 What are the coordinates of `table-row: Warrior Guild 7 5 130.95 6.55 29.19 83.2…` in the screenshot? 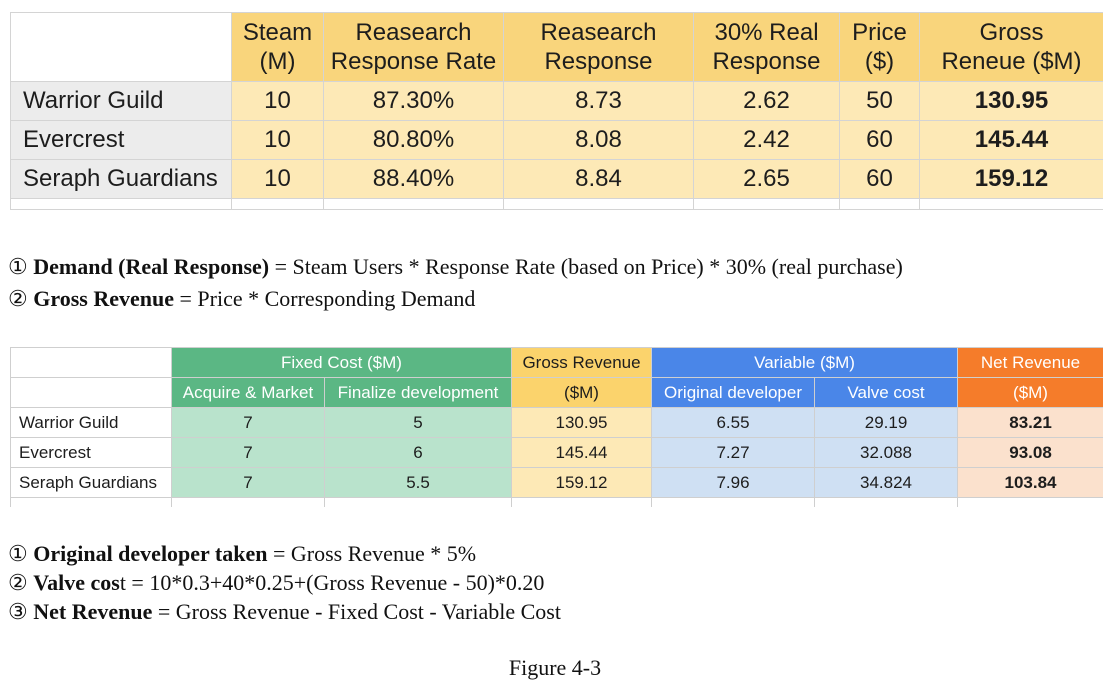 It's located at (556, 422).